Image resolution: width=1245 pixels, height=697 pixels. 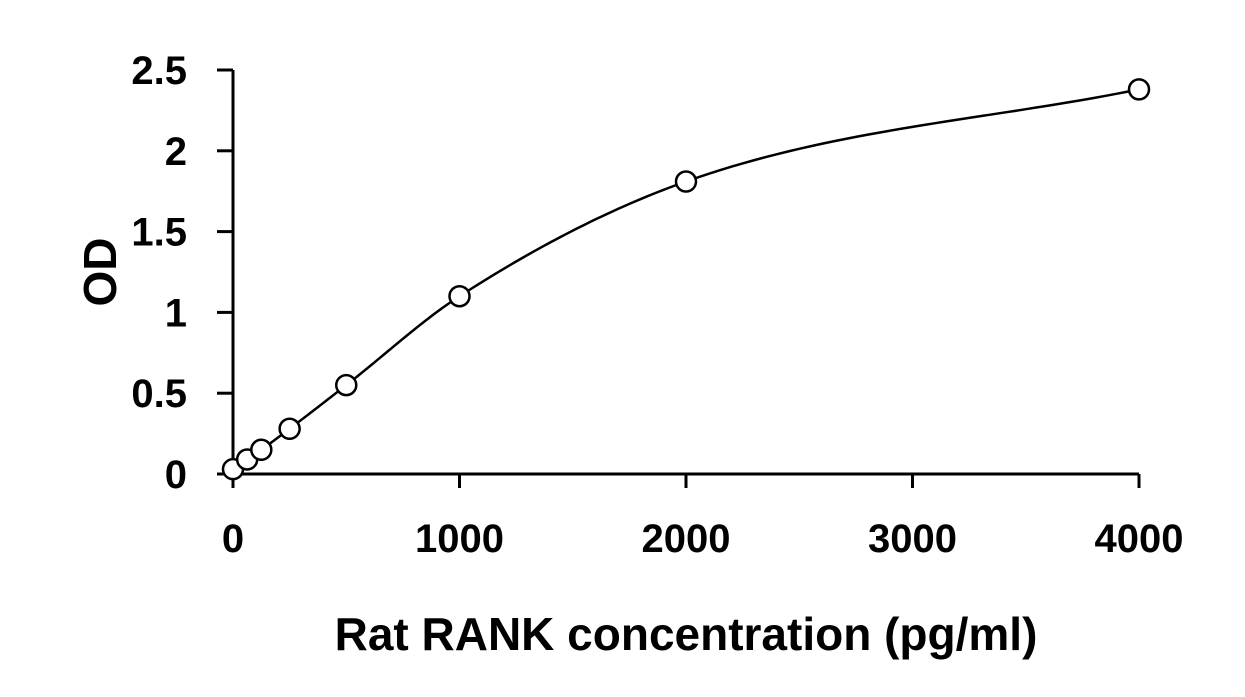 I want to click on x-tick-label: 2000, so click(x=686, y=539).